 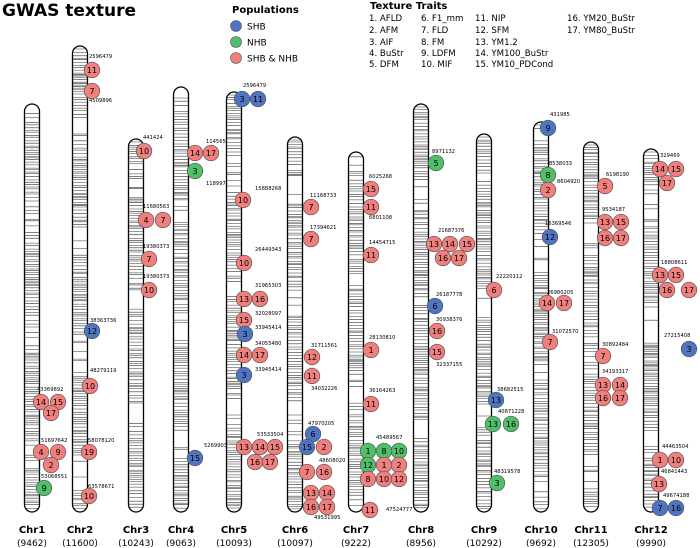 What do you see at coordinates (219, 184) in the screenshot?
I see `position-label: 11899752` at bounding box center [219, 184].